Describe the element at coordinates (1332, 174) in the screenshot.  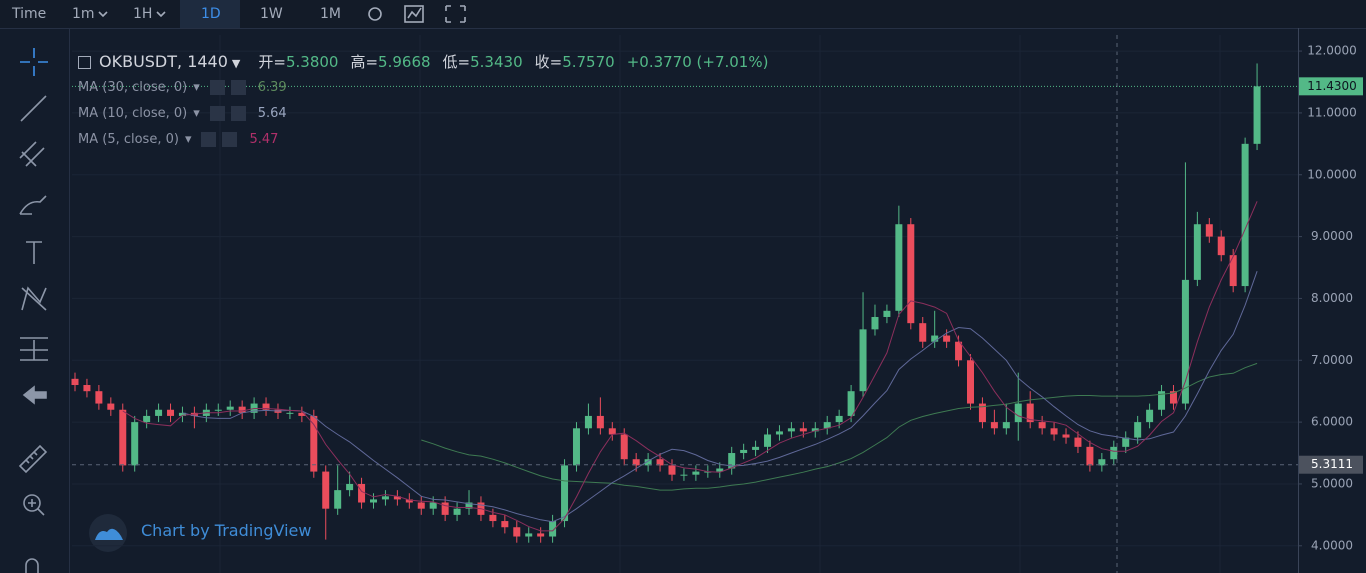
I see `y-tick-label: 10.0000` at that location.